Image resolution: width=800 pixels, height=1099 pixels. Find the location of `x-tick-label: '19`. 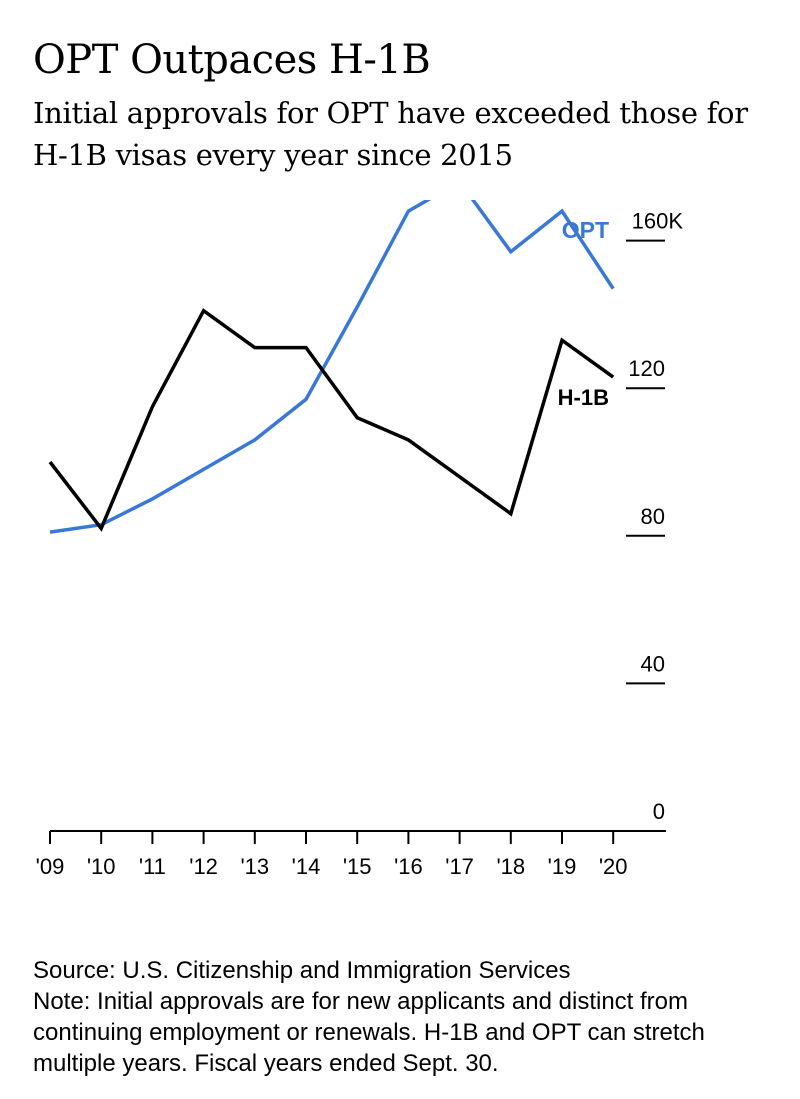

x-tick-label: '19 is located at coordinates (562, 866).